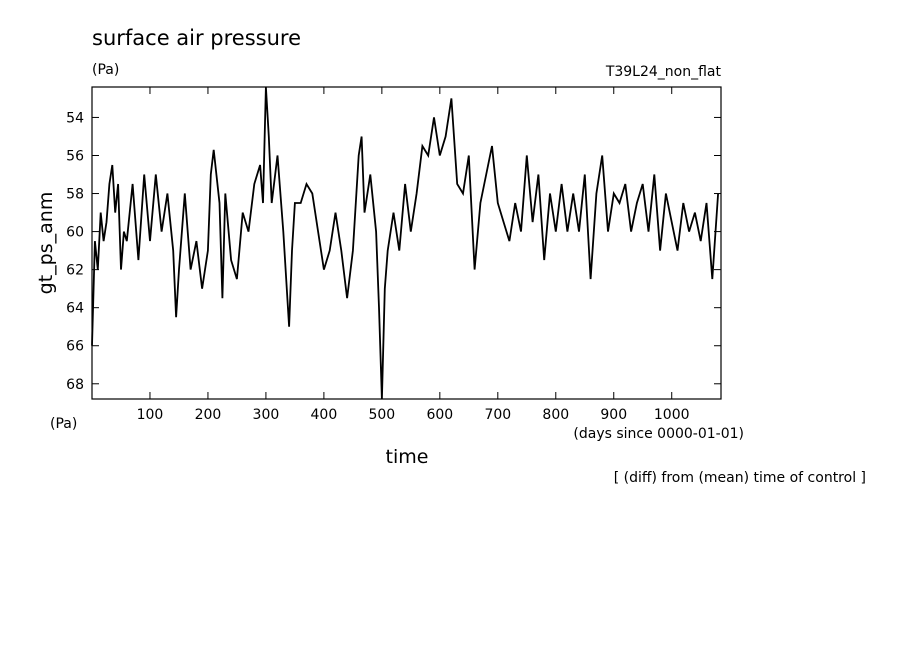 The image size is (904, 654). Describe the element at coordinates (75, 156) in the screenshot. I see `y-tick-label: 56` at that location.